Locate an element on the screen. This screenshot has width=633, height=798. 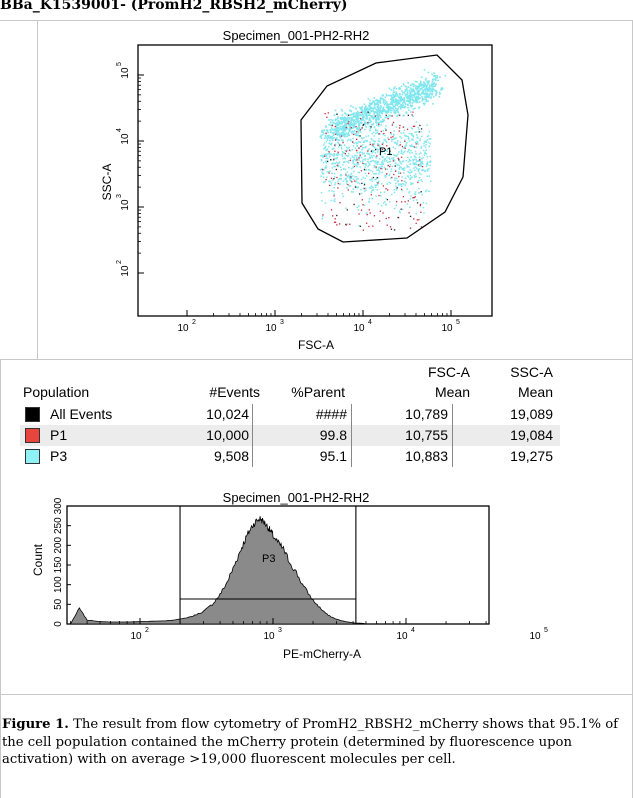
hist-x-tick-exponent: 5 is located at coordinates (546, 630).